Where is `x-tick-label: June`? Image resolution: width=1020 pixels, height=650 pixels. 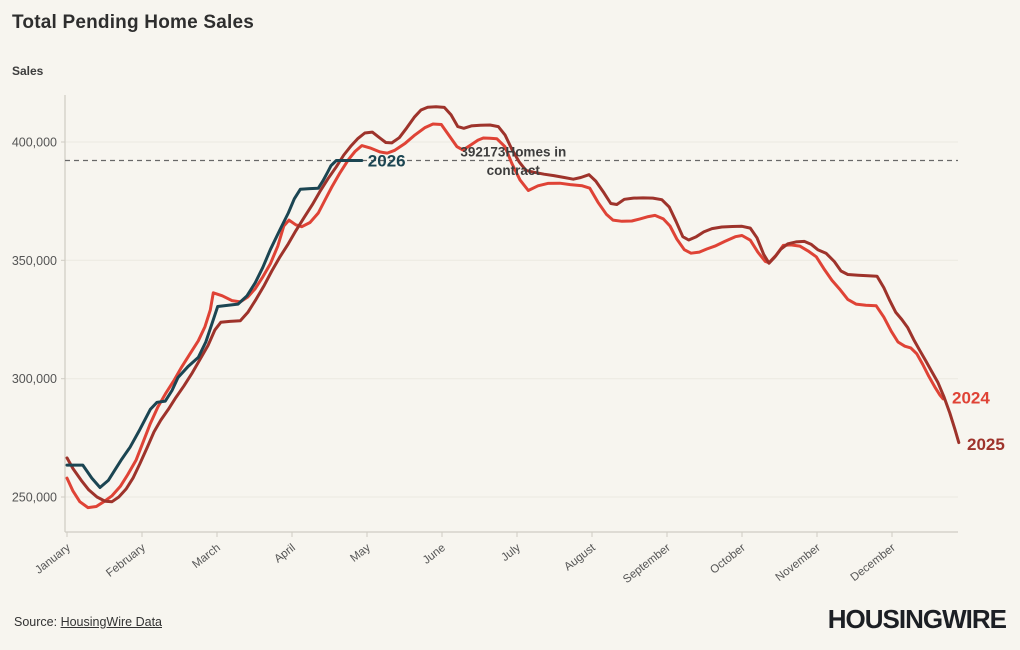
x-tick-label: June is located at coordinates (434, 554).